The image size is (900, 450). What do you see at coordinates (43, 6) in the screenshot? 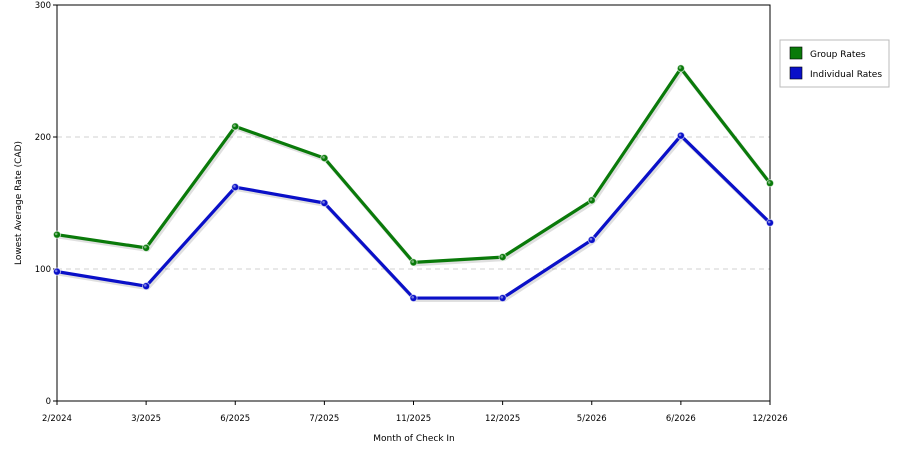
I see `y-tick-label: 300` at bounding box center [43, 6].